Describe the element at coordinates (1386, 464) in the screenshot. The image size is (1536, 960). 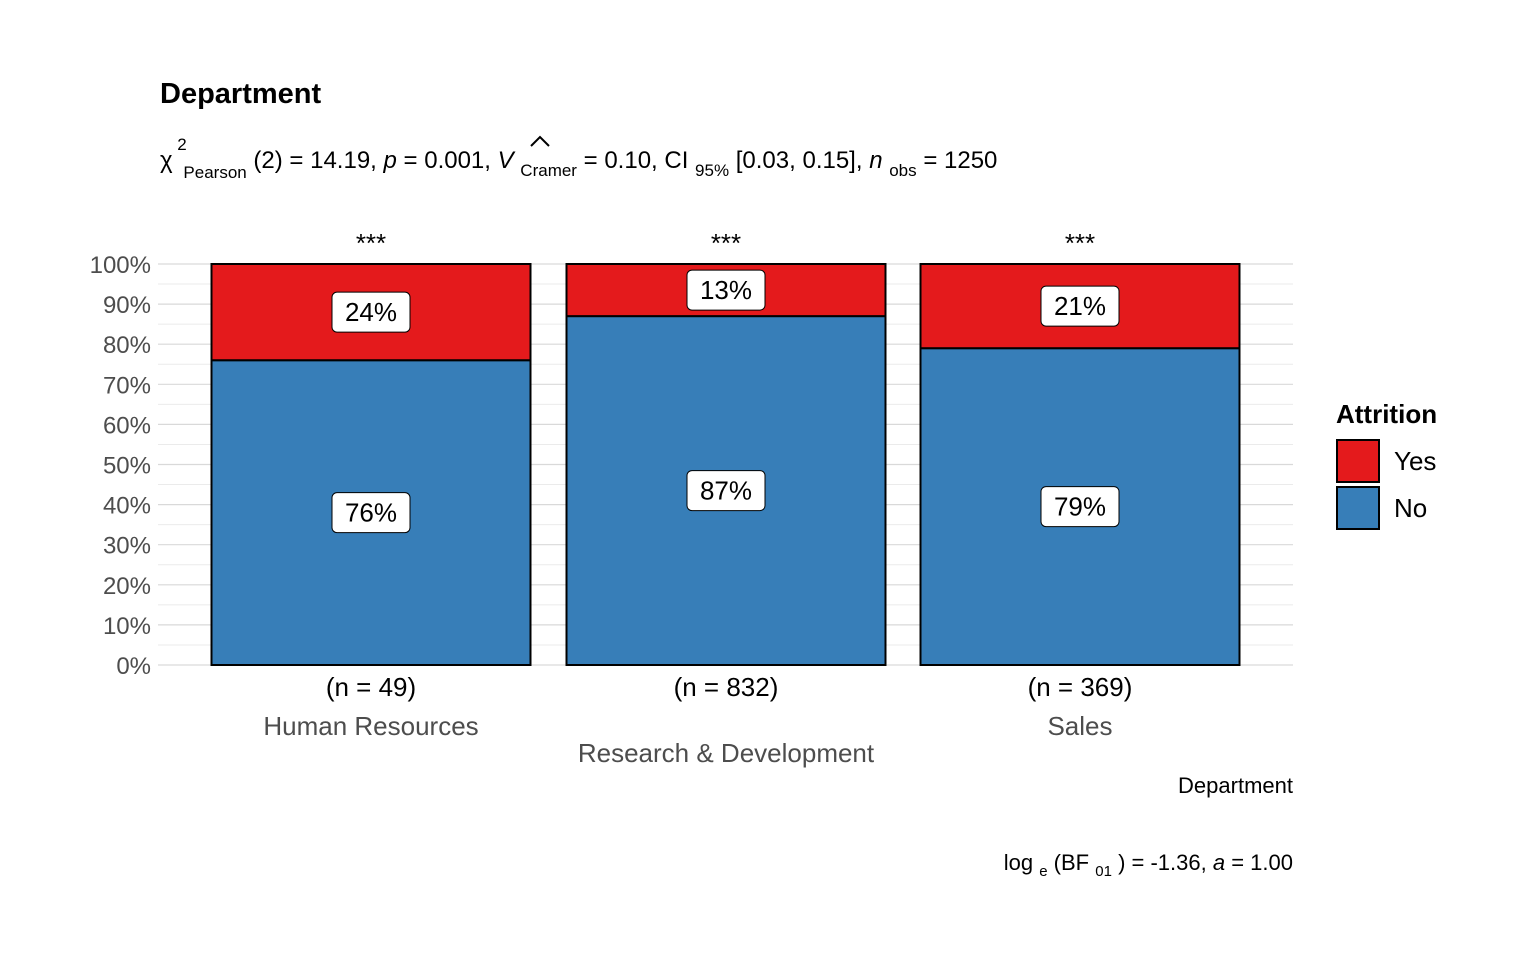
I see `legend: Attrition Yes No` at that location.